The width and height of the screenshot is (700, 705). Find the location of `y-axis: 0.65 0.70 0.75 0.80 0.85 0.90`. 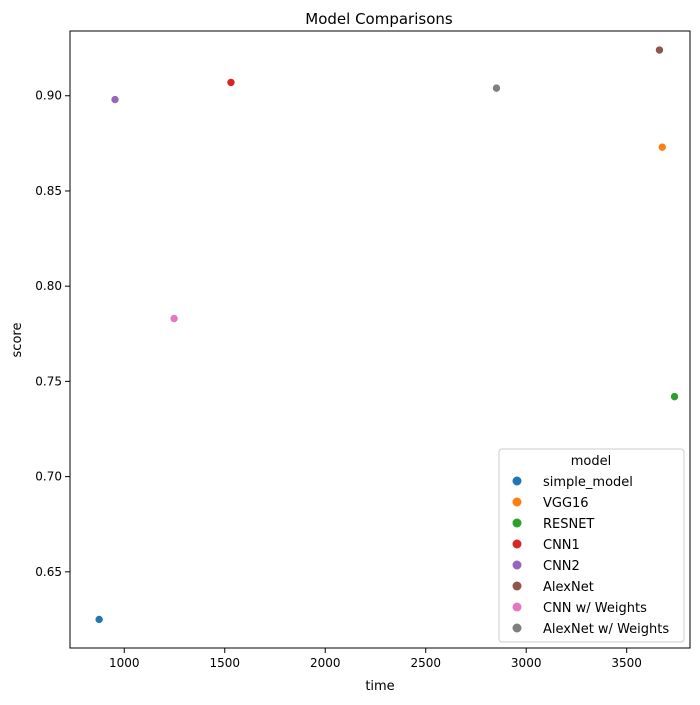

y-axis: 0.65 0.70 0.75 0.80 0.85 0.90 is located at coordinates (52, 334).